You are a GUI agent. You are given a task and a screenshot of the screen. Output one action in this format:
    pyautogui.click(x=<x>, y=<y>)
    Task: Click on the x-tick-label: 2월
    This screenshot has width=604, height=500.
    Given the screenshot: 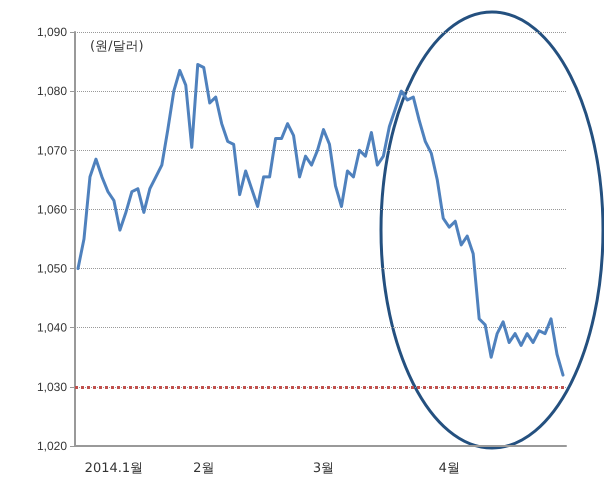 What is the action you would take?
    pyautogui.click(x=203, y=468)
    